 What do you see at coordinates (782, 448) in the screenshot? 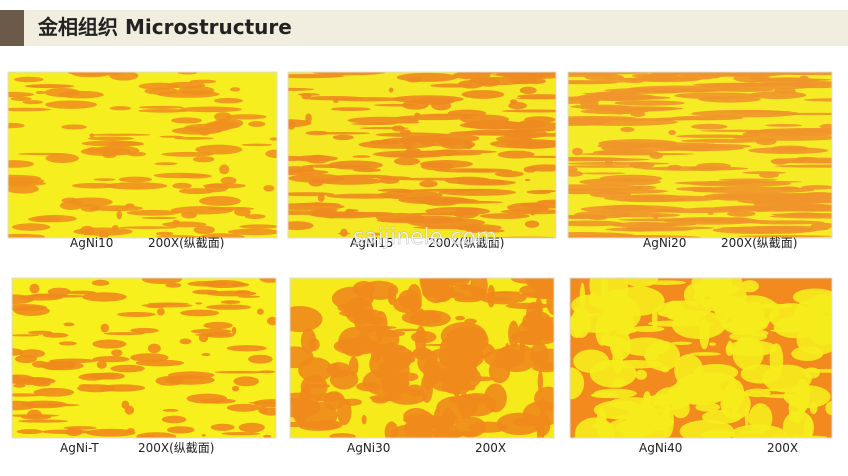
I see `caption-magnification: 200X` at bounding box center [782, 448].